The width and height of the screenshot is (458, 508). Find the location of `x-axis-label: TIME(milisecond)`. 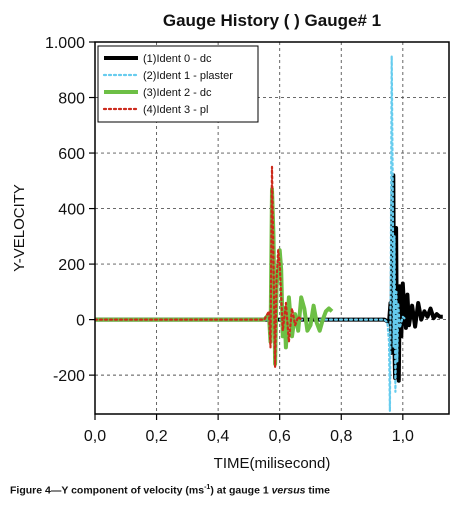

x-axis-label: TIME(milisecond) is located at coordinates (272, 463).